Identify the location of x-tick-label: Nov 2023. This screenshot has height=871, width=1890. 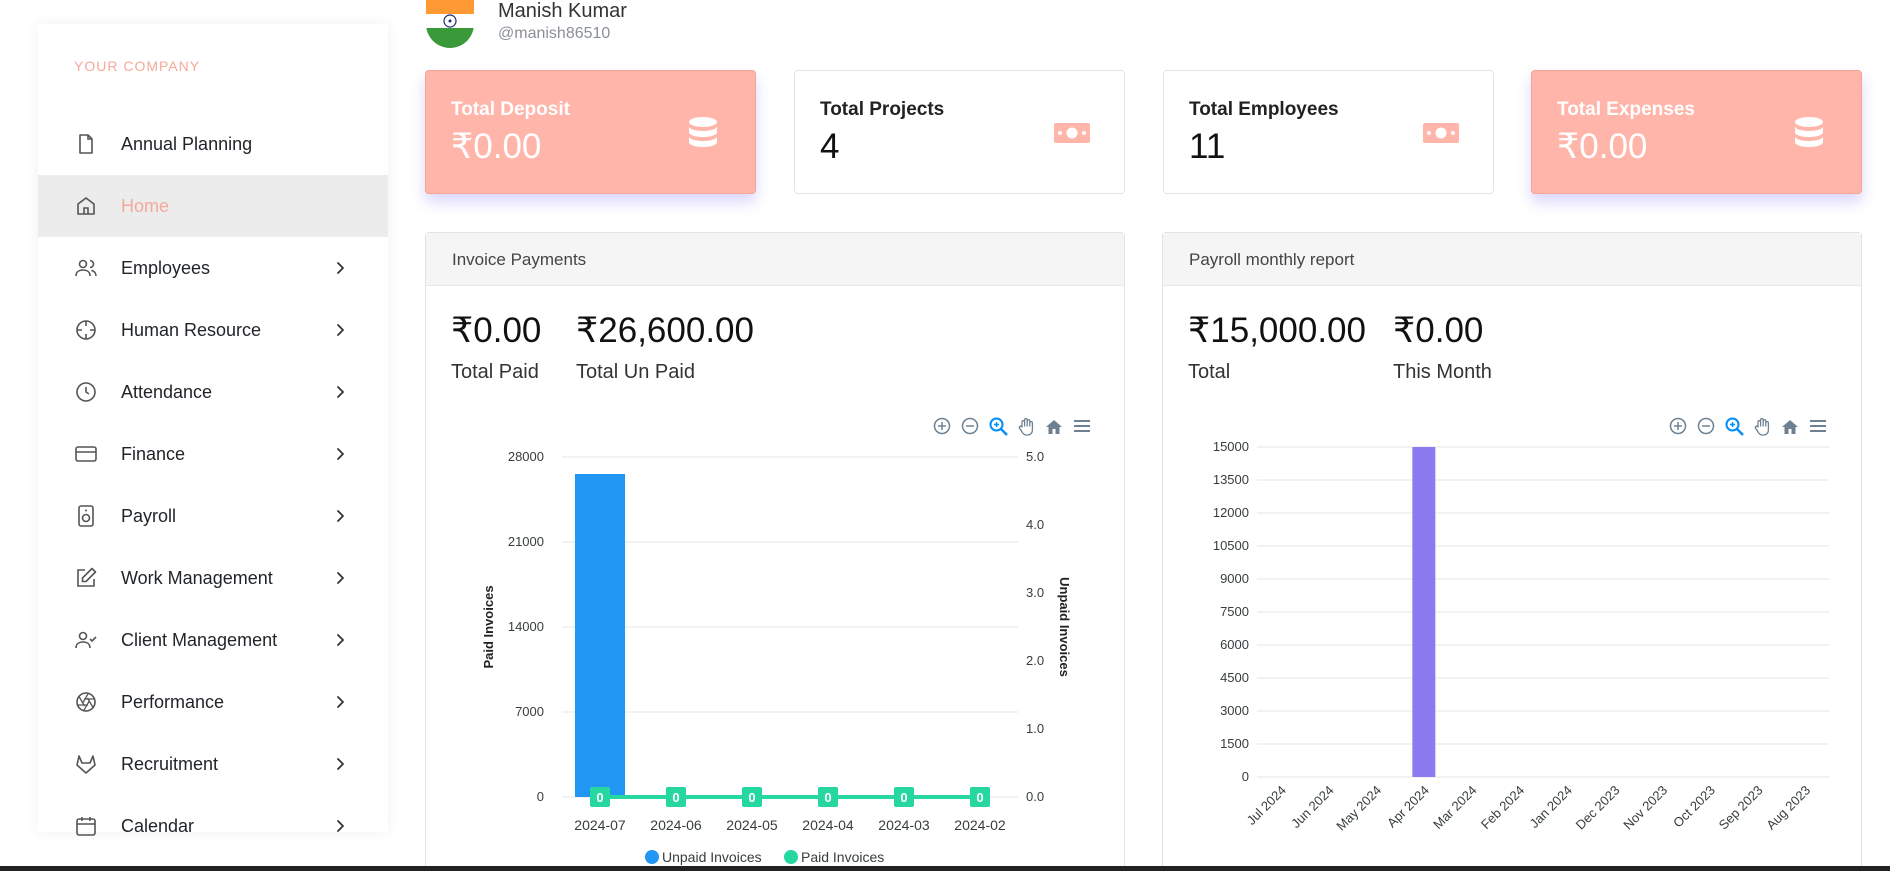
(1645, 808).